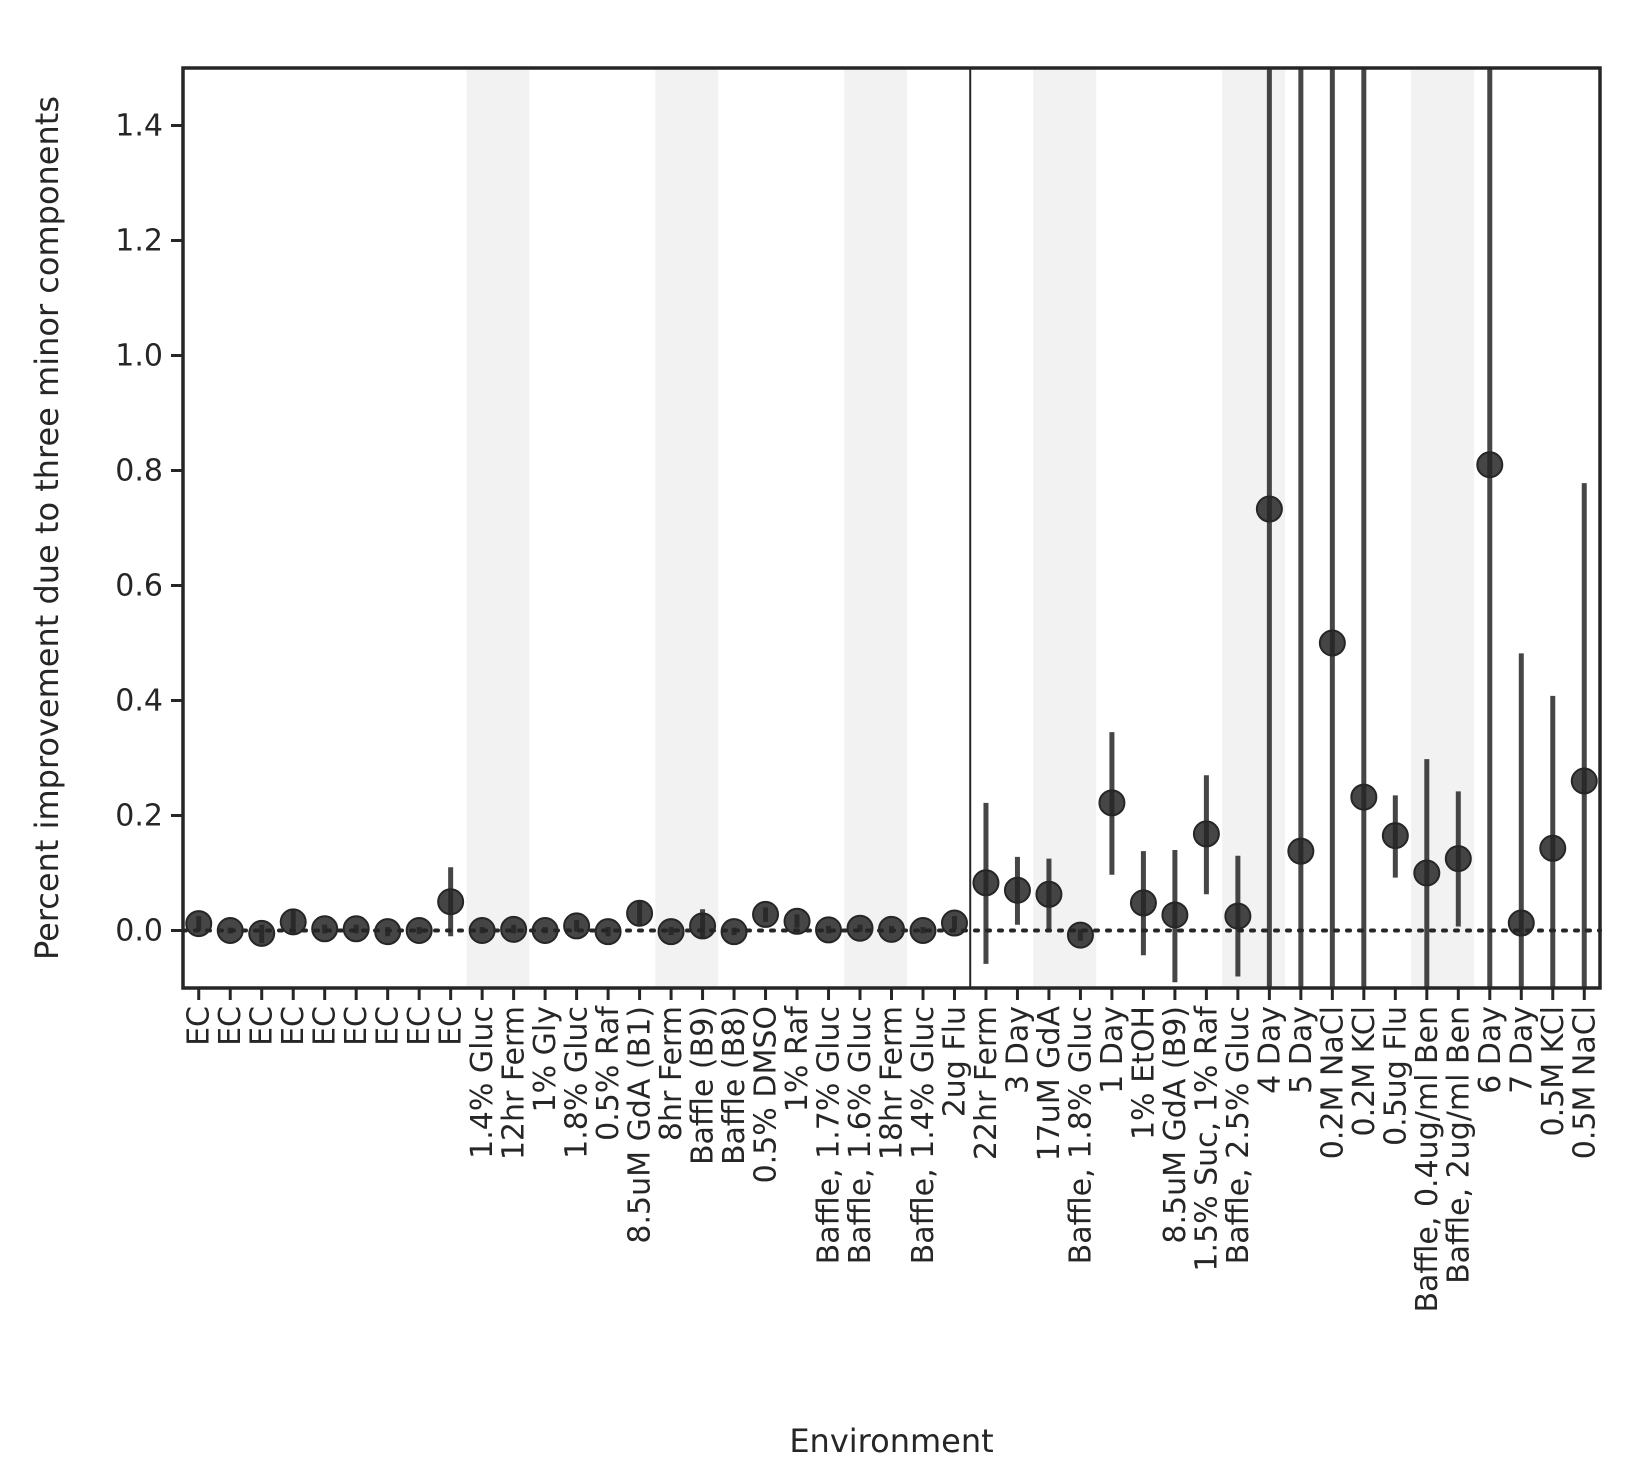 The height and width of the screenshot is (1474, 1632). Describe the element at coordinates (891, 1441) in the screenshot. I see `x-axis-title: Environment` at that location.